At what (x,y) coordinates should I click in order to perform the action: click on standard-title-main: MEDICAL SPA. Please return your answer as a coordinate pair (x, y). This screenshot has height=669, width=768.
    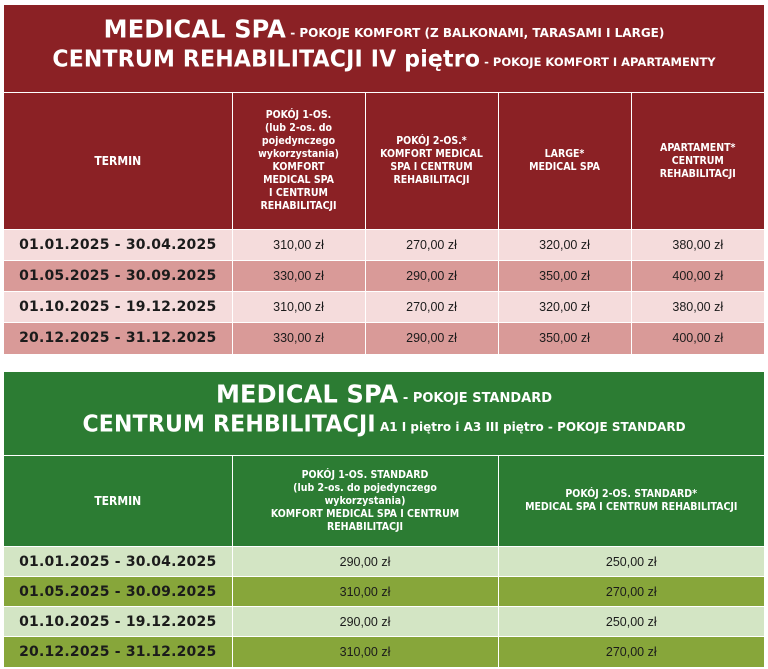
    Looking at the image, I should click on (307, 394).